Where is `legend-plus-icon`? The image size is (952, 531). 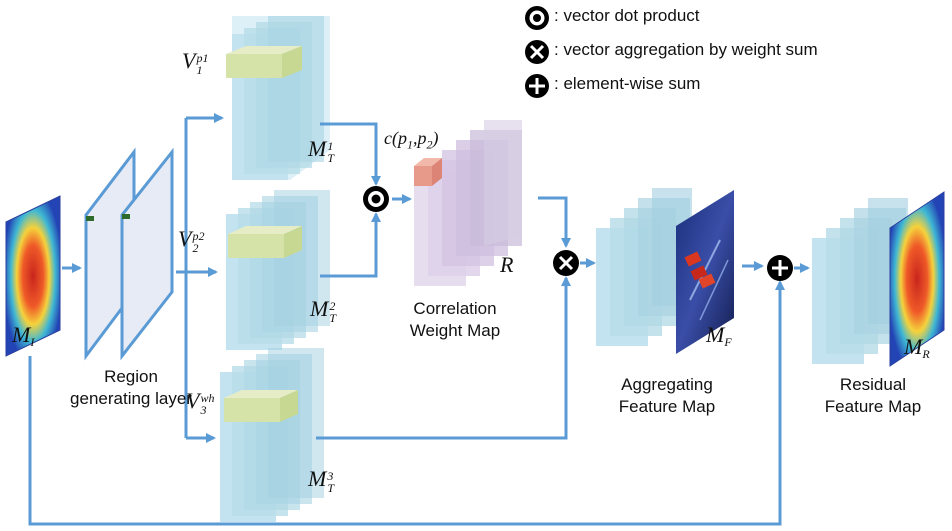 legend-plus-icon is located at coordinates (537, 86).